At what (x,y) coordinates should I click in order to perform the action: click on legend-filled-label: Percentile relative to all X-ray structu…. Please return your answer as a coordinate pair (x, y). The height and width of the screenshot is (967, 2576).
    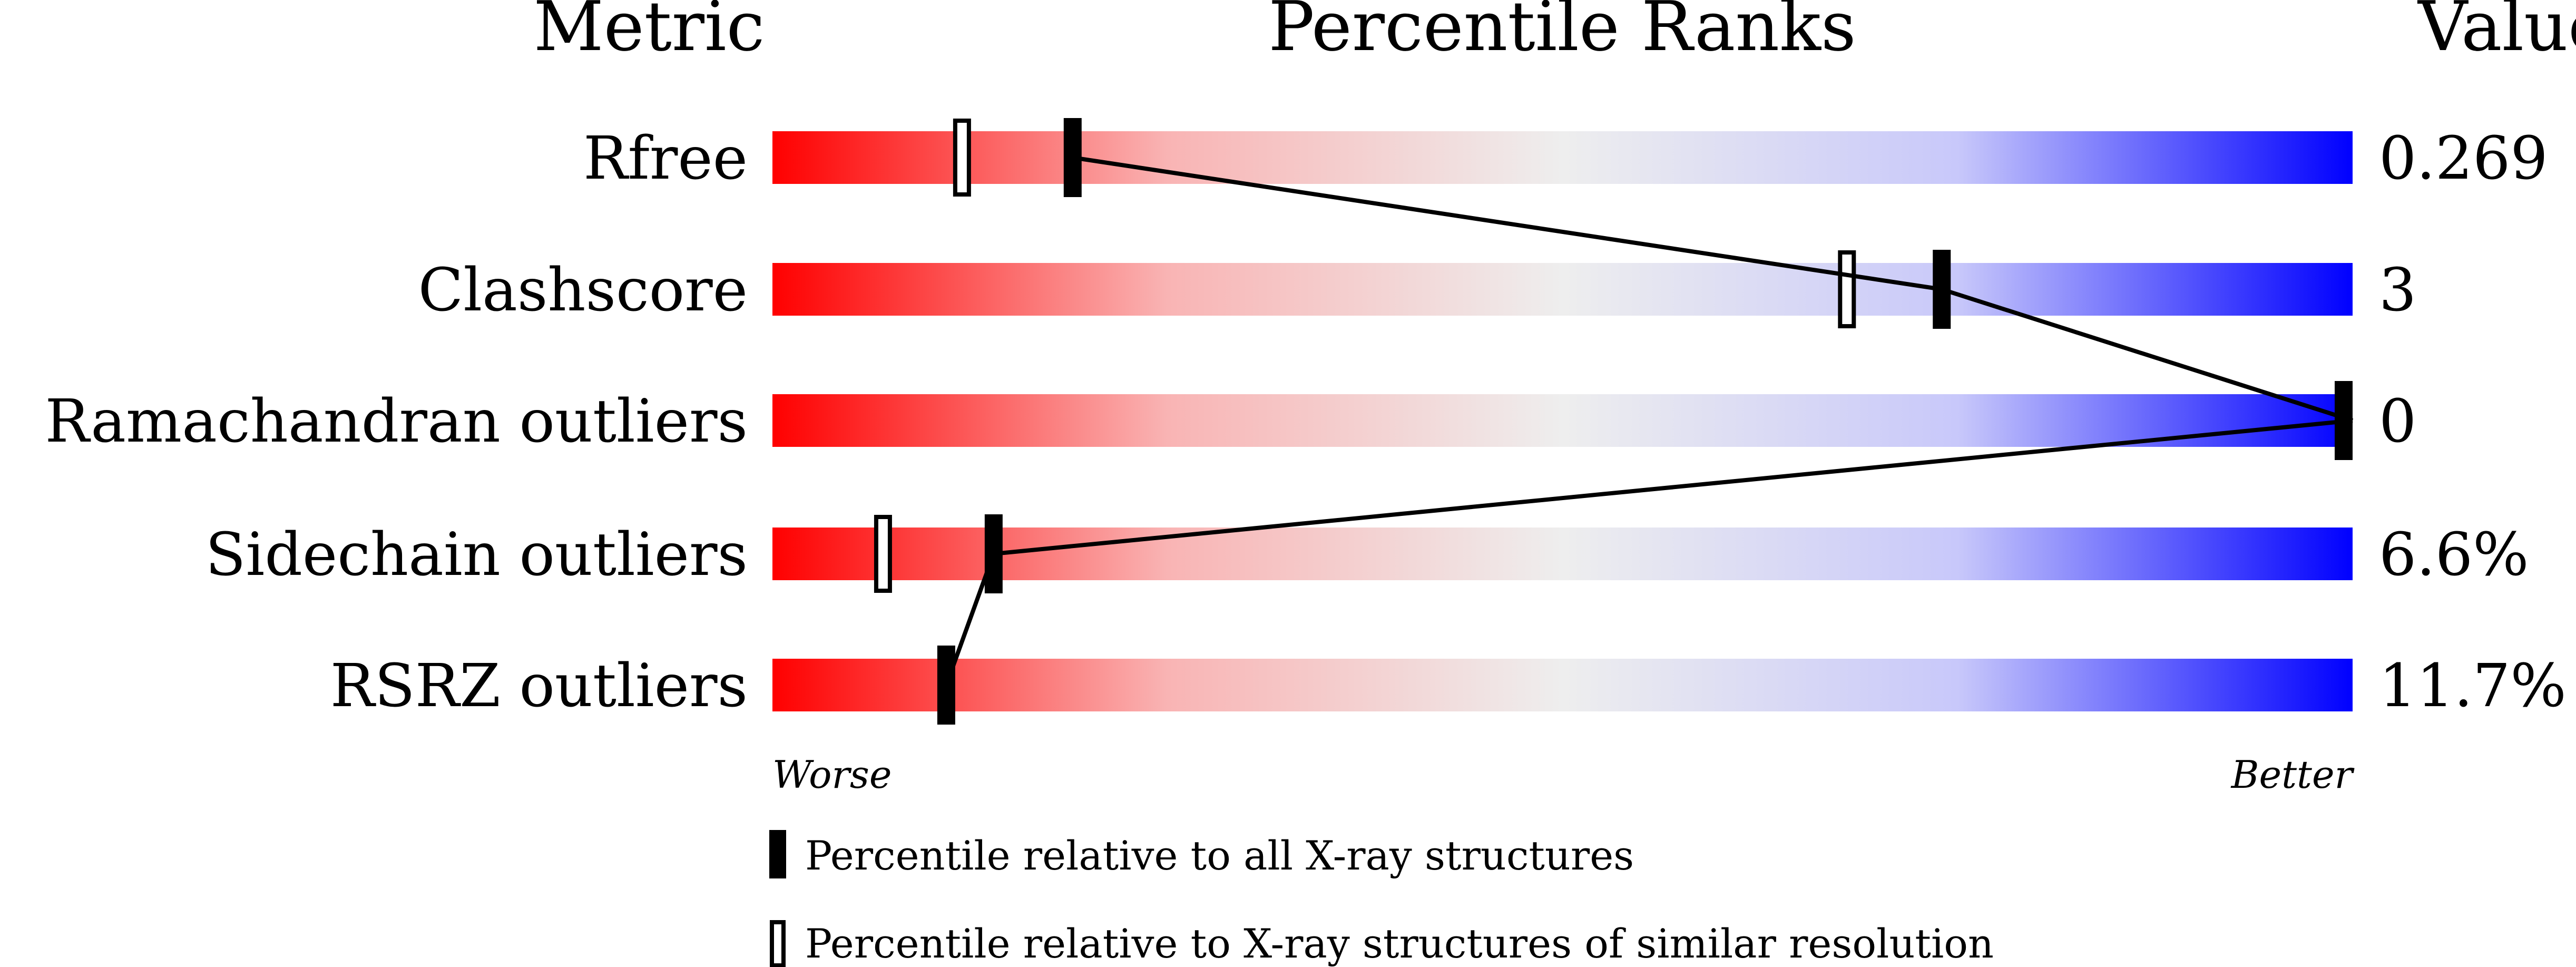
    Looking at the image, I should click on (1219, 856).